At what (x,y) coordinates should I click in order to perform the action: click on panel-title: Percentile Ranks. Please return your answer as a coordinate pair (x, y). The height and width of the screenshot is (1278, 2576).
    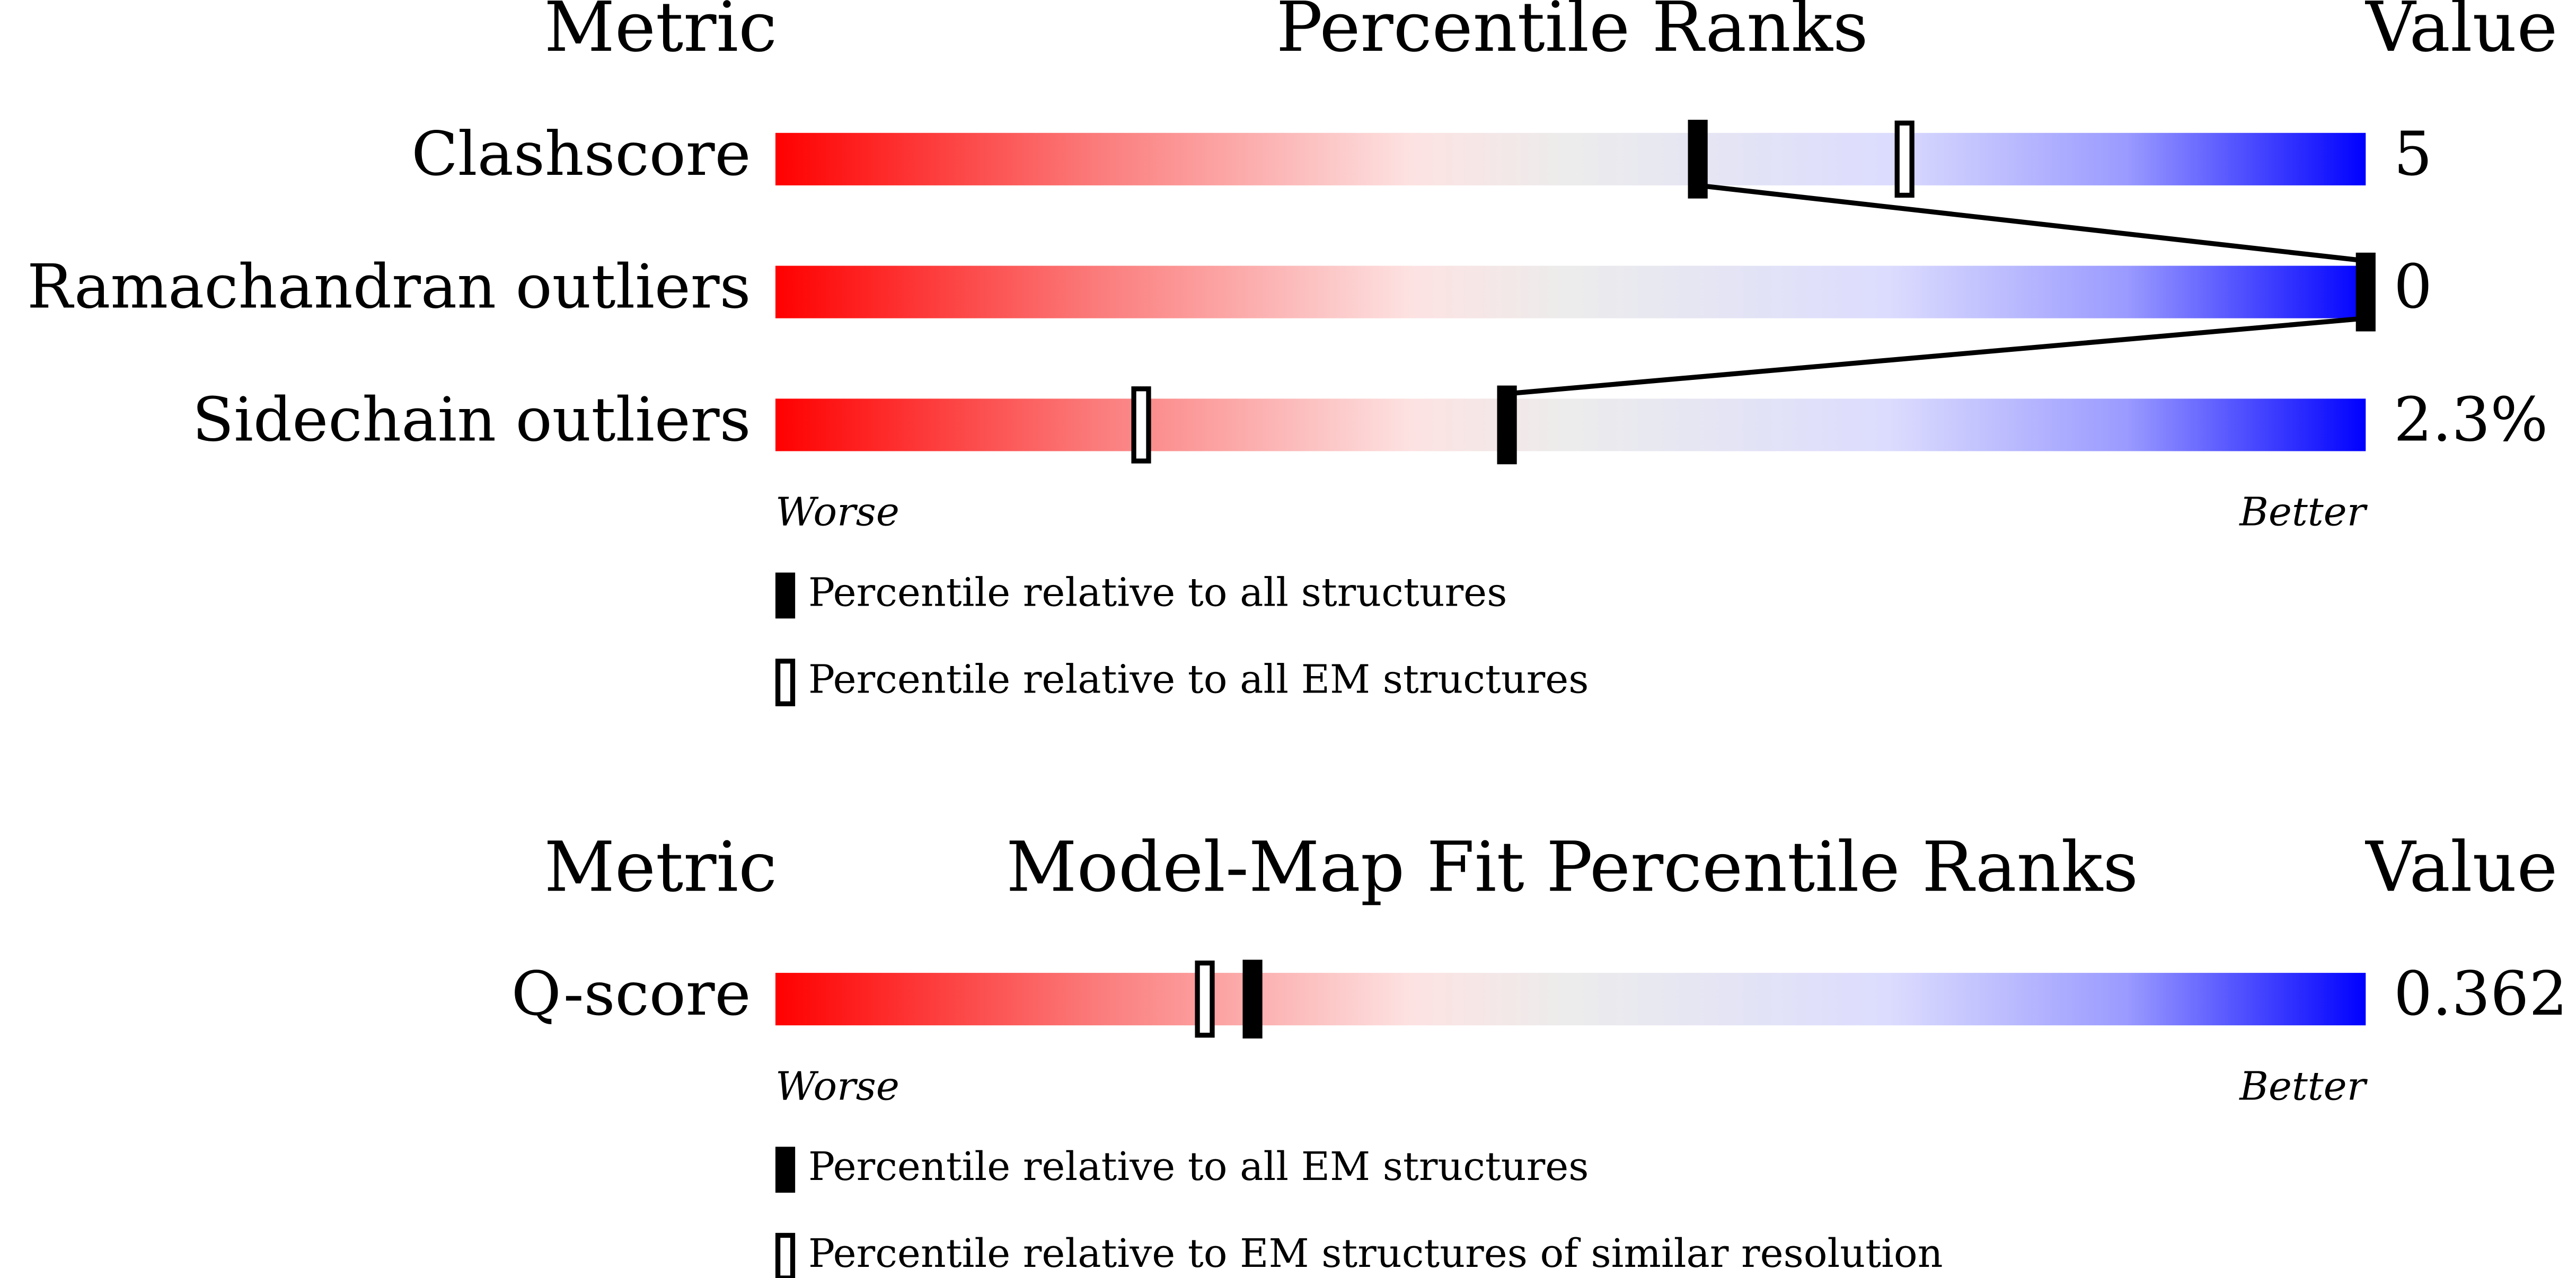
    Looking at the image, I should click on (1572, 33).